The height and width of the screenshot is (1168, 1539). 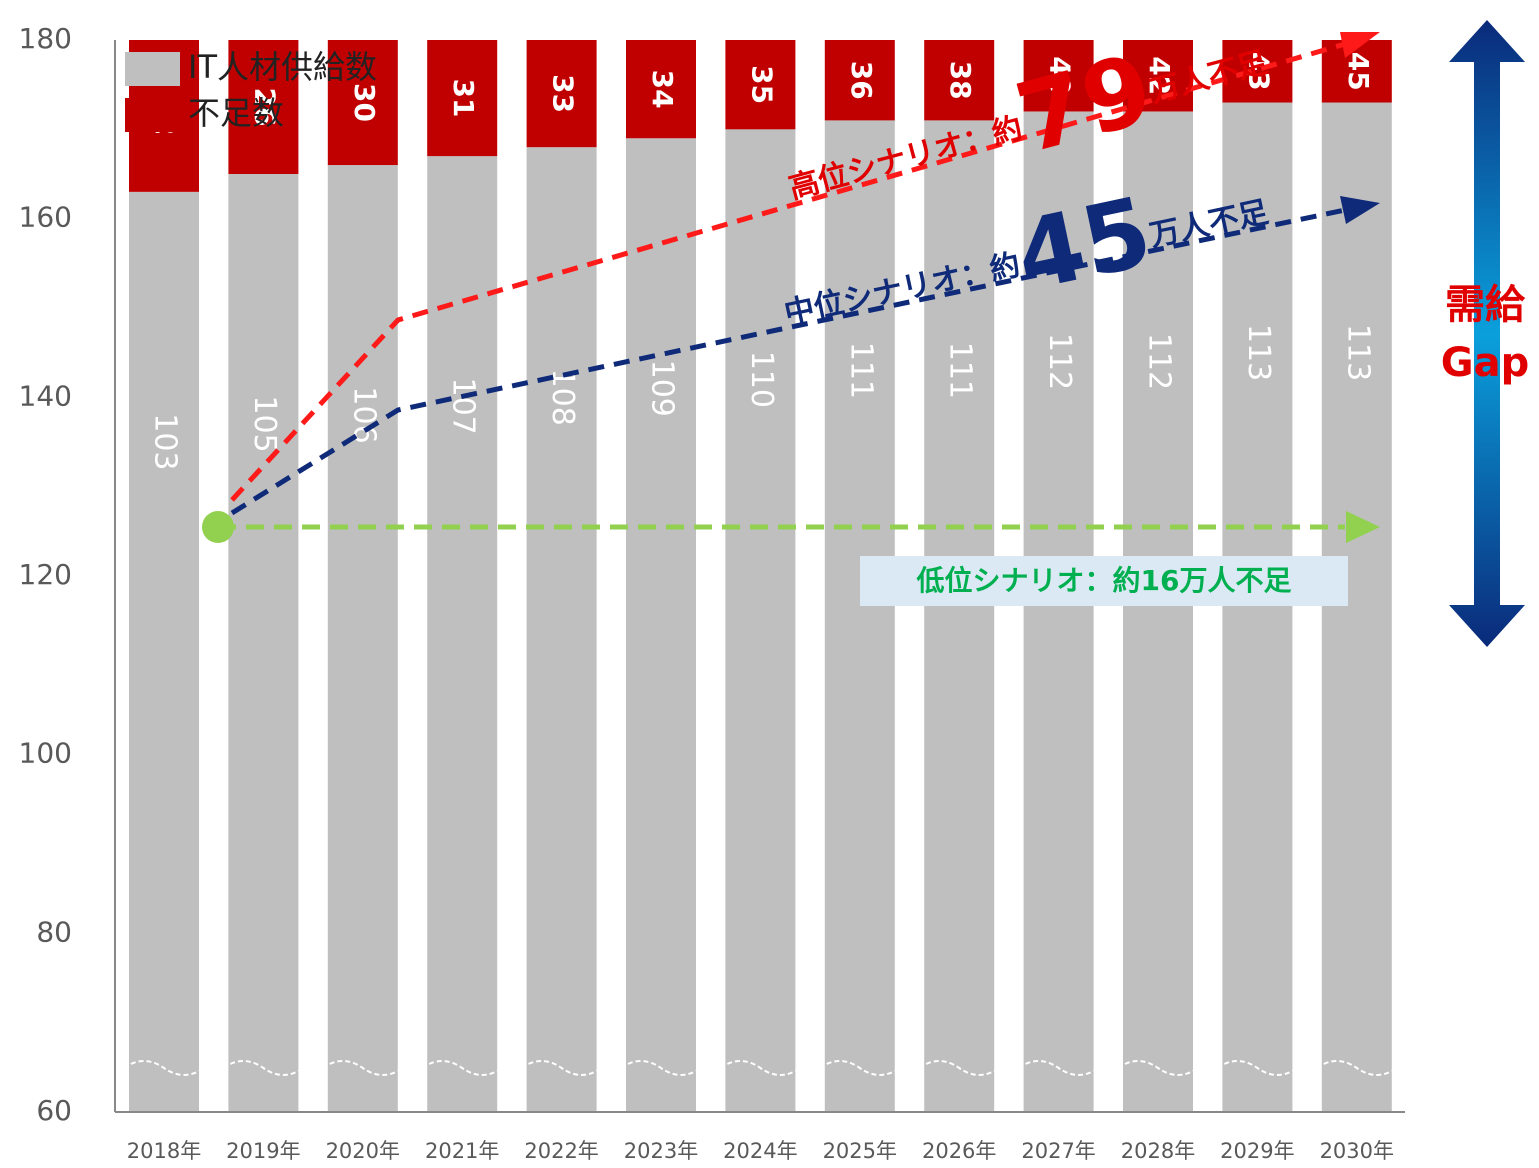 I want to click on legend-label: 不足数, so click(x=236, y=113).